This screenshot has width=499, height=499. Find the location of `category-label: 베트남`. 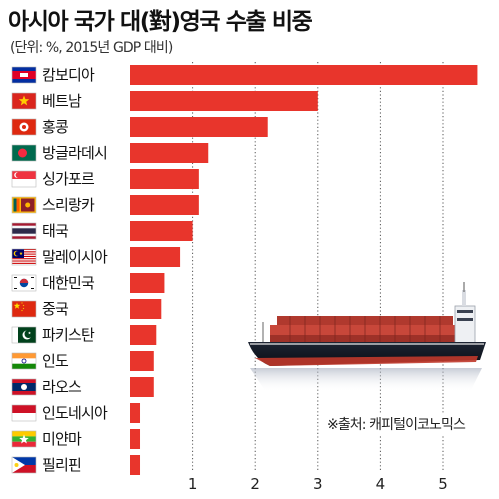

category-label: 베트남 is located at coordinates (62, 101).